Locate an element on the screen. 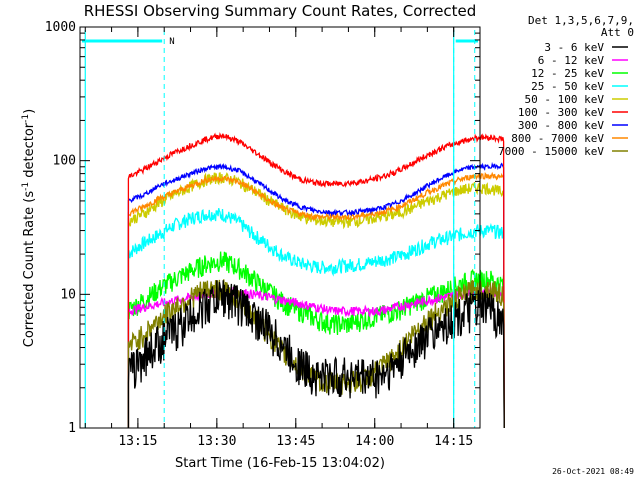  x-tick-label-2: 13:45 is located at coordinates (295, 441).